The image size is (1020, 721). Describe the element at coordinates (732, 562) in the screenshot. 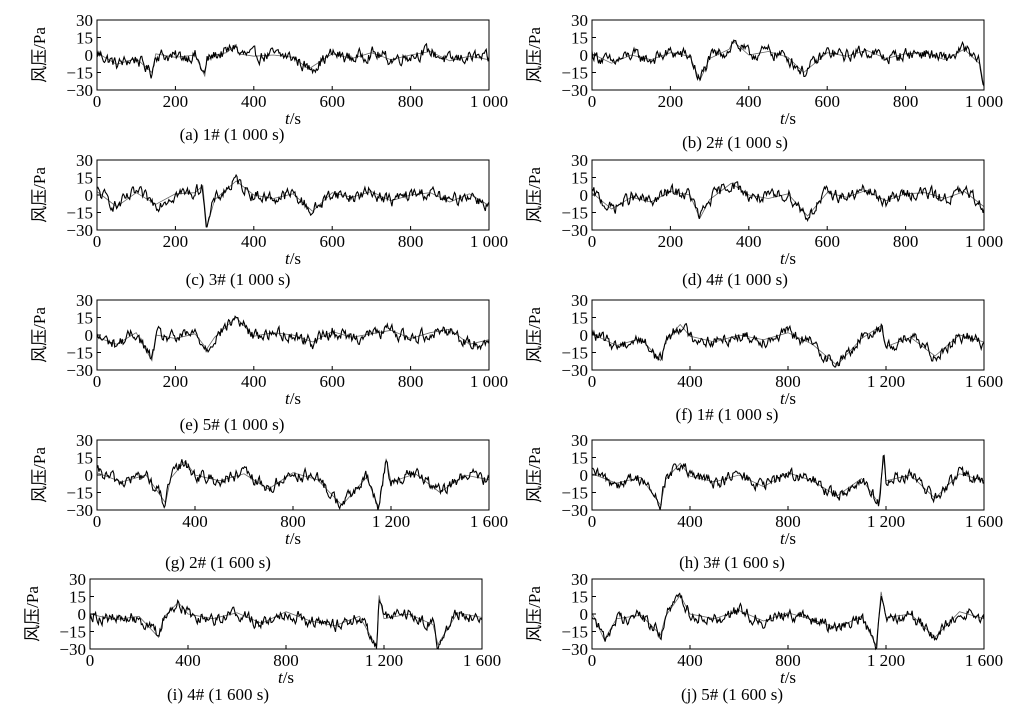

I see `panel-caption: (h) 3# (1 600 s)` at that location.